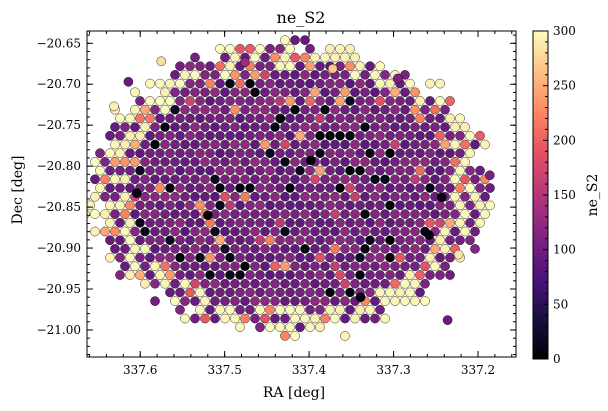 This screenshot has height=411, width=608. What do you see at coordinates (59, 248) in the screenshot?
I see `y-tick-label: −20.90` at bounding box center [59, 248].